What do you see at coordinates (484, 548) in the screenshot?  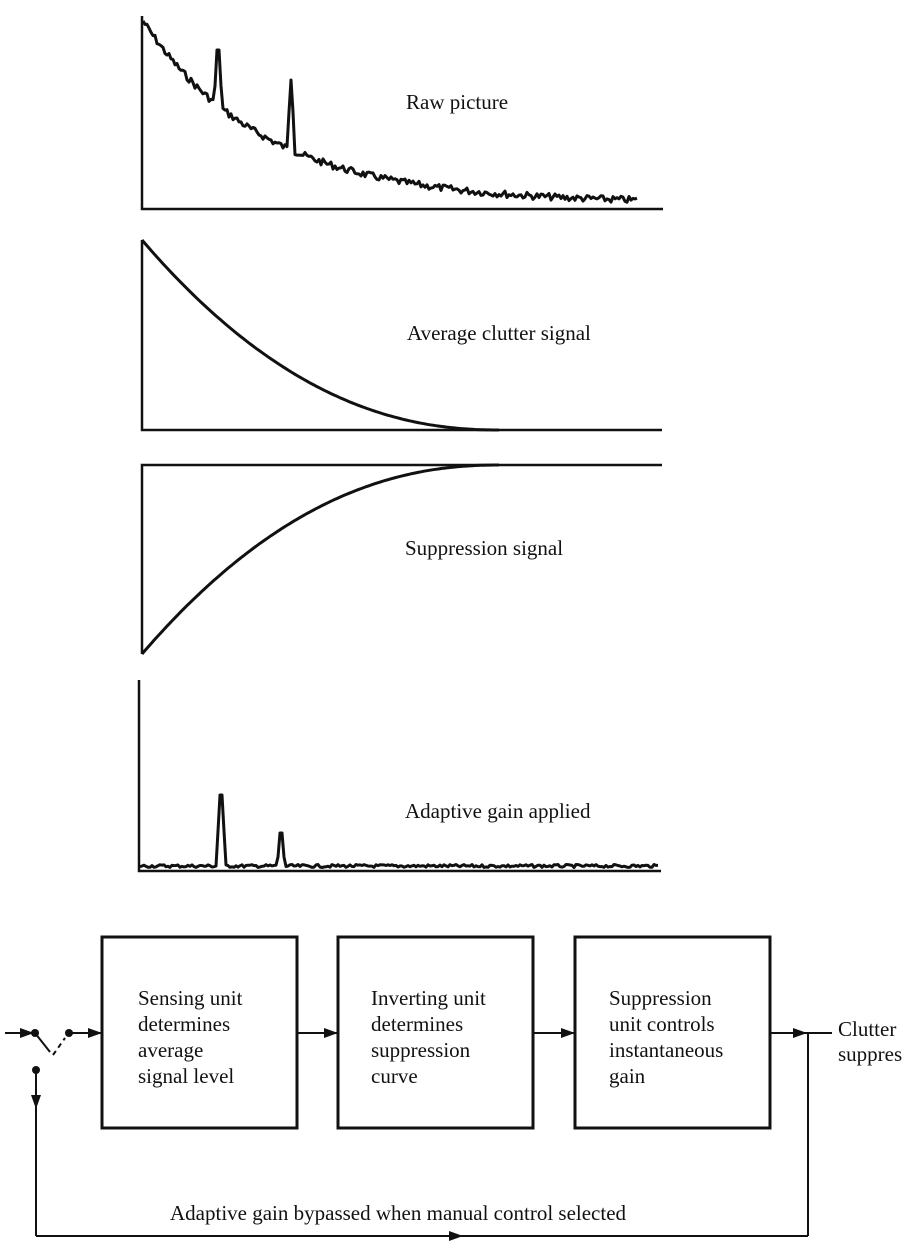 I see `suppression-signal-label: Suppression signal` at bounding box center [484, 548].